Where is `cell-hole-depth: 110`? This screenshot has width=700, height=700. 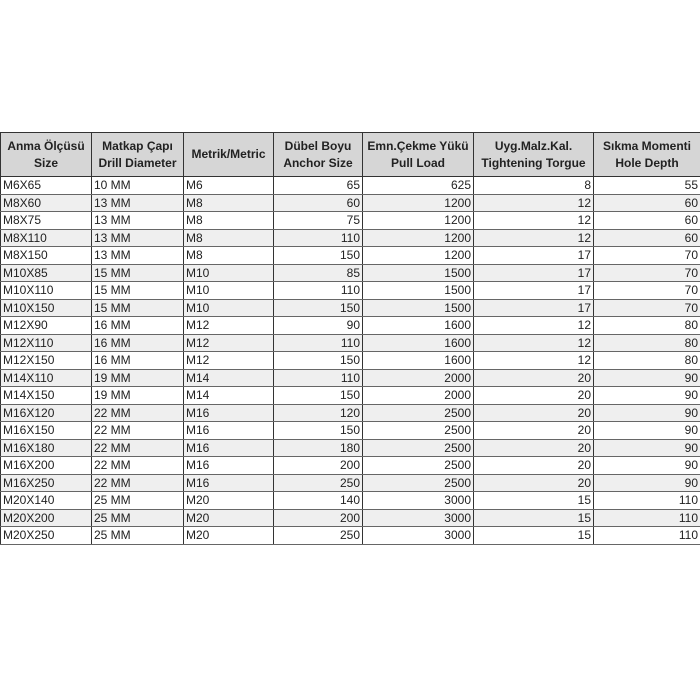 cell-hole-depth: 110 is located at coordinates (646, 517).